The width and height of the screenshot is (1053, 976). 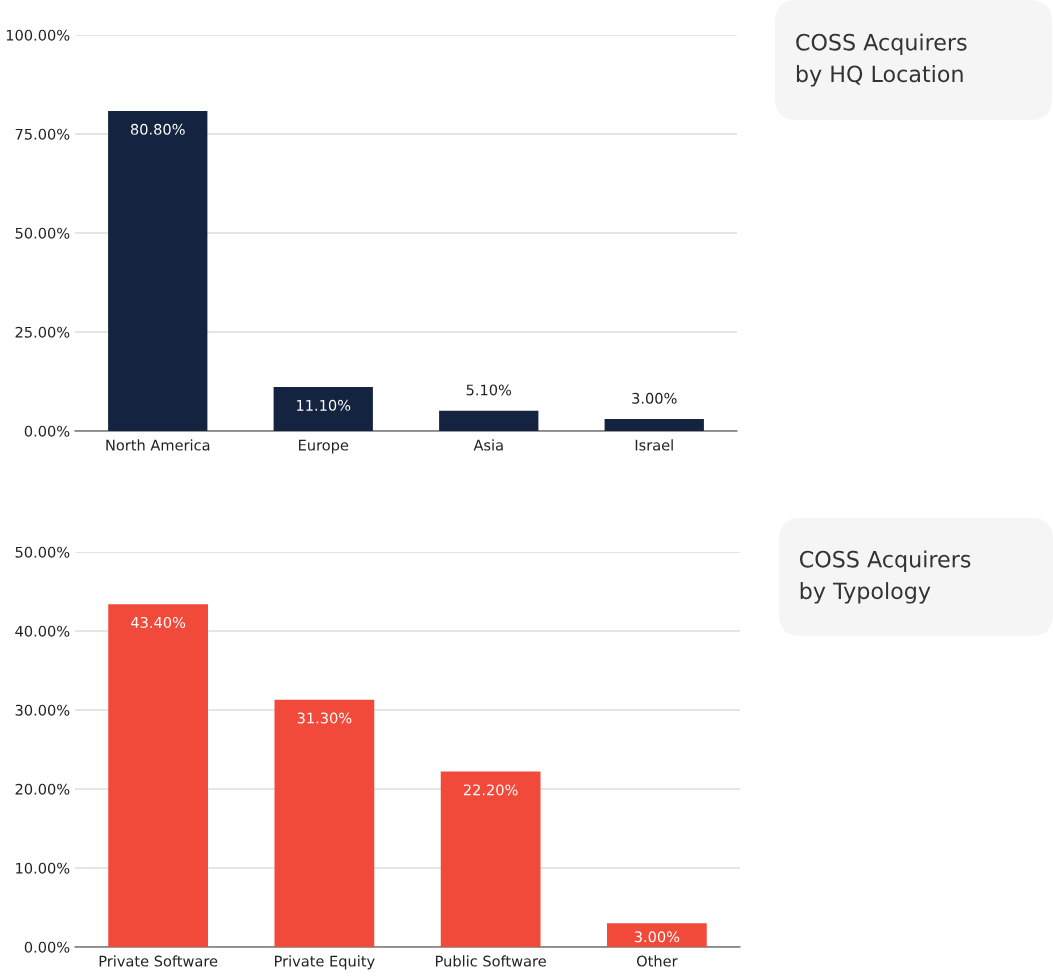 What do you see at coordinates (488, 445) in the screenshot?
I see `x-tick-label: Asia` at bounding box center [488, 445].